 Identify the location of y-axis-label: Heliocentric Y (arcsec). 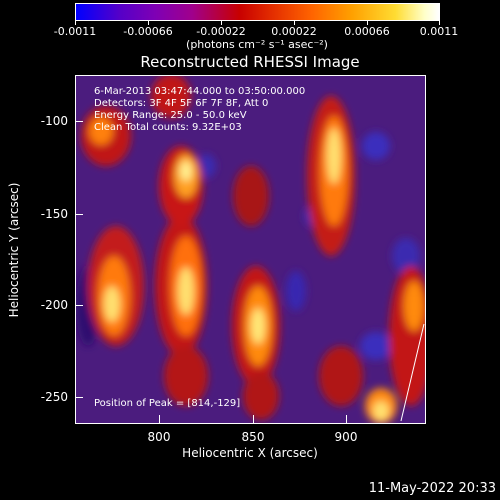
(14, 250).